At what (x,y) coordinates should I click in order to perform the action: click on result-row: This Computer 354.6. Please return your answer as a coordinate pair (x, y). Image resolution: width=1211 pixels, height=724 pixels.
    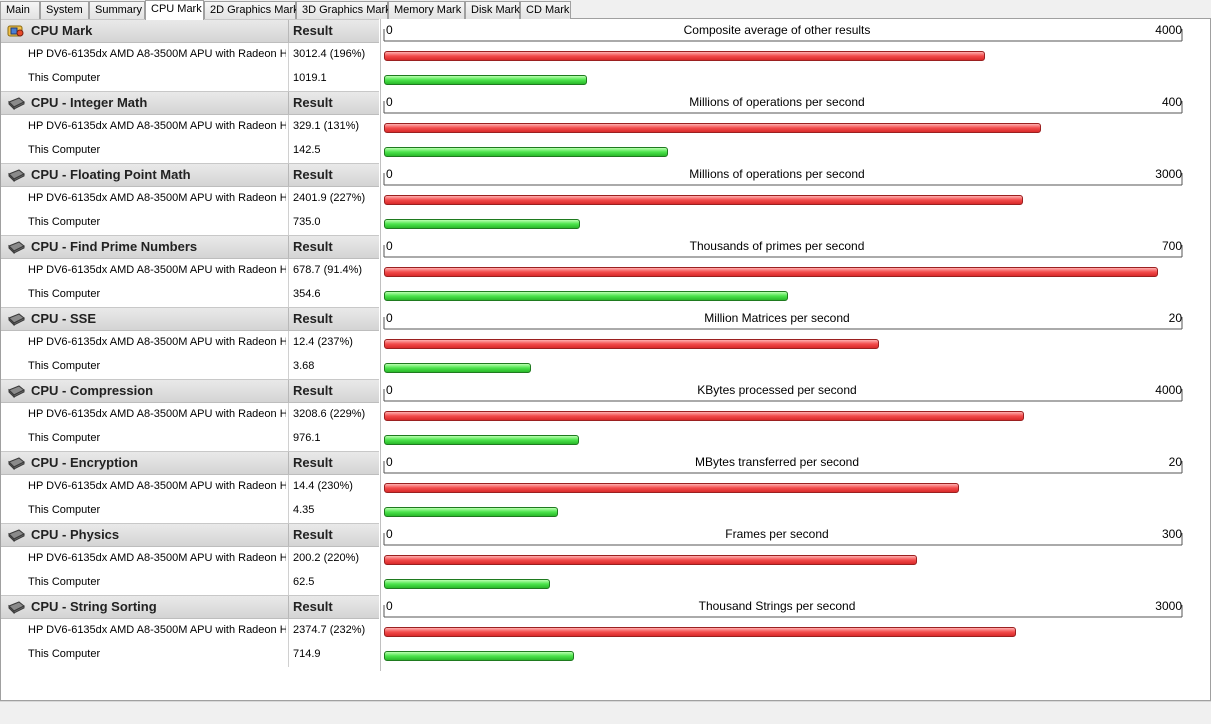
    Looking at the image, I should click on (190, 295).